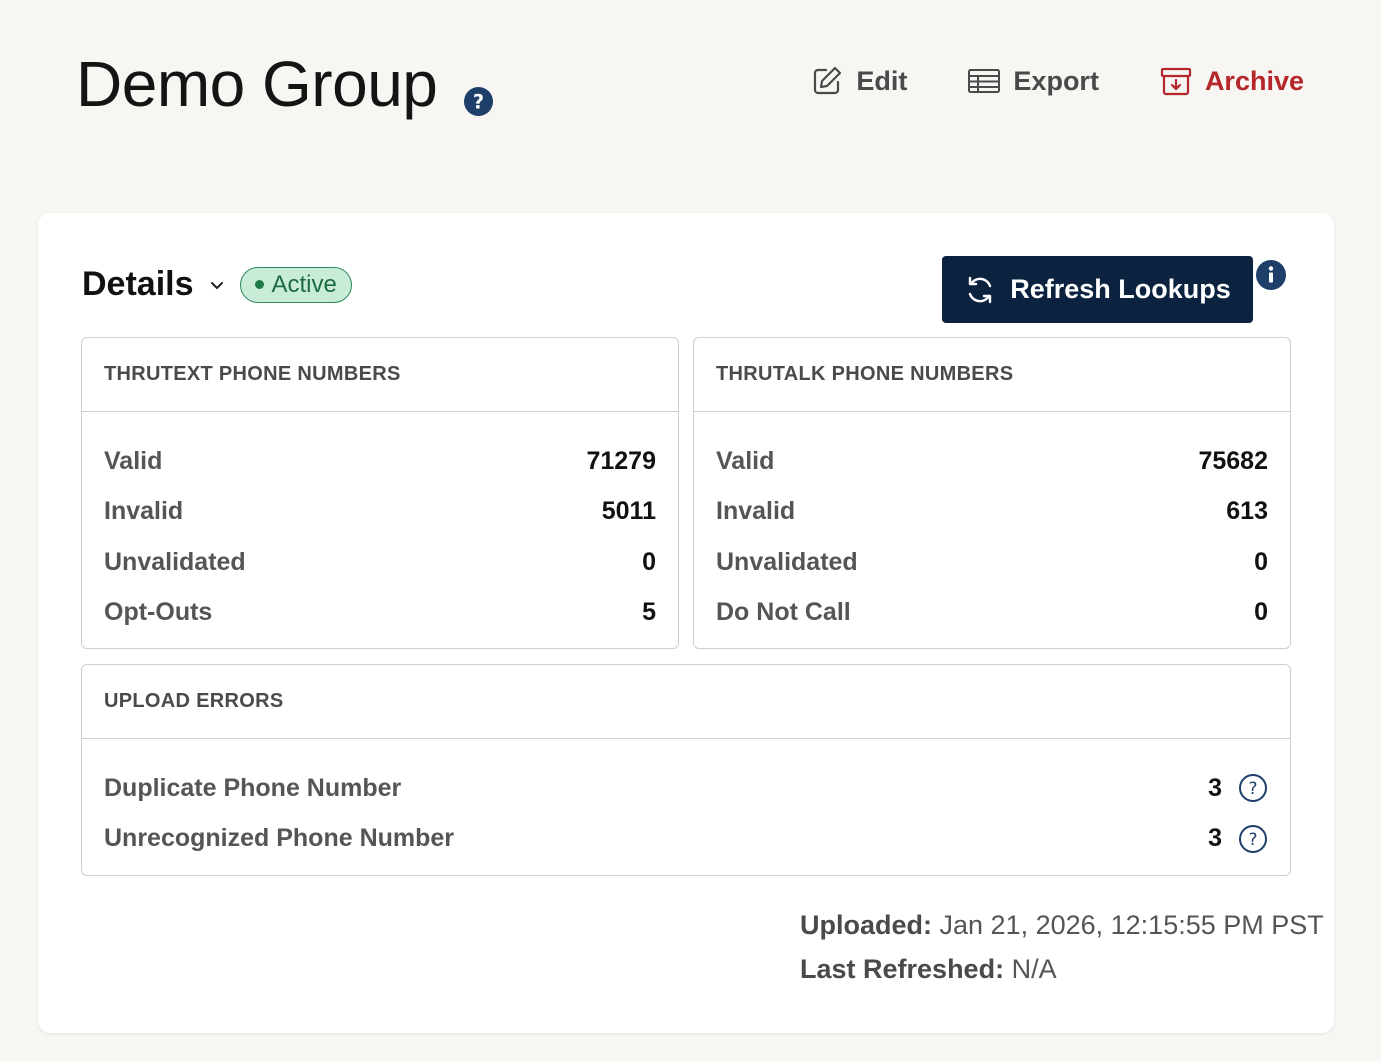 The image size is (1381, 1061). Describe the element at coordinates (992, 461) in the screenshot. I see `stat-row: Valid 75682` at that location.